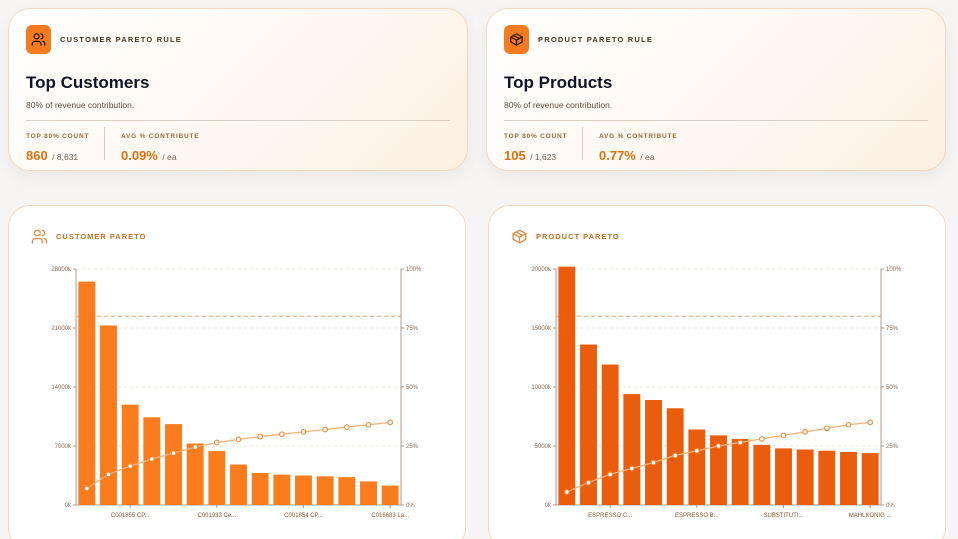 The image size is (958, 539). I want to click on customer-avg-stat: AVG % CONTRIBUTE 0.09% / ea, so click(160, 149).